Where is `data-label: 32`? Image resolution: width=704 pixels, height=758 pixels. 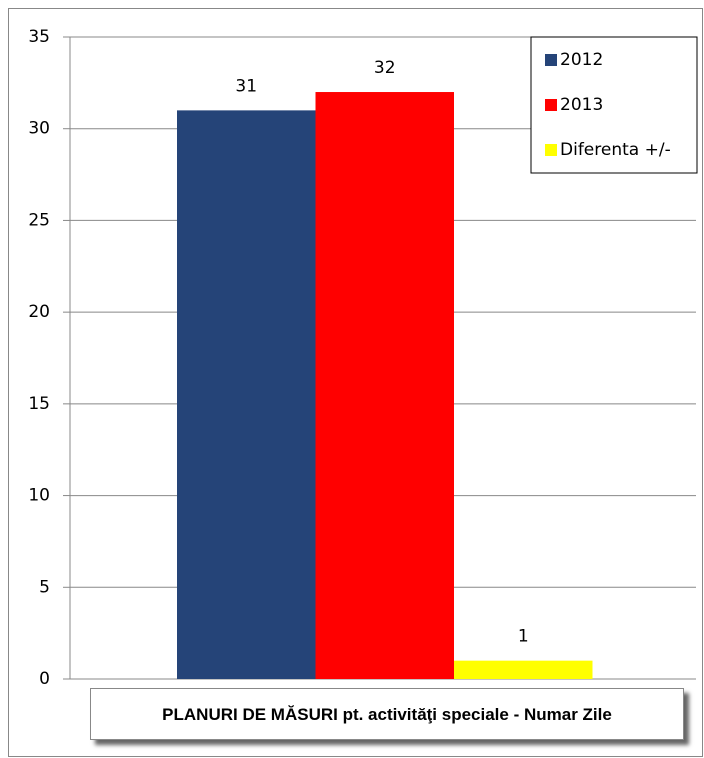 data-label: 32 is located at coordinates (385, 68).